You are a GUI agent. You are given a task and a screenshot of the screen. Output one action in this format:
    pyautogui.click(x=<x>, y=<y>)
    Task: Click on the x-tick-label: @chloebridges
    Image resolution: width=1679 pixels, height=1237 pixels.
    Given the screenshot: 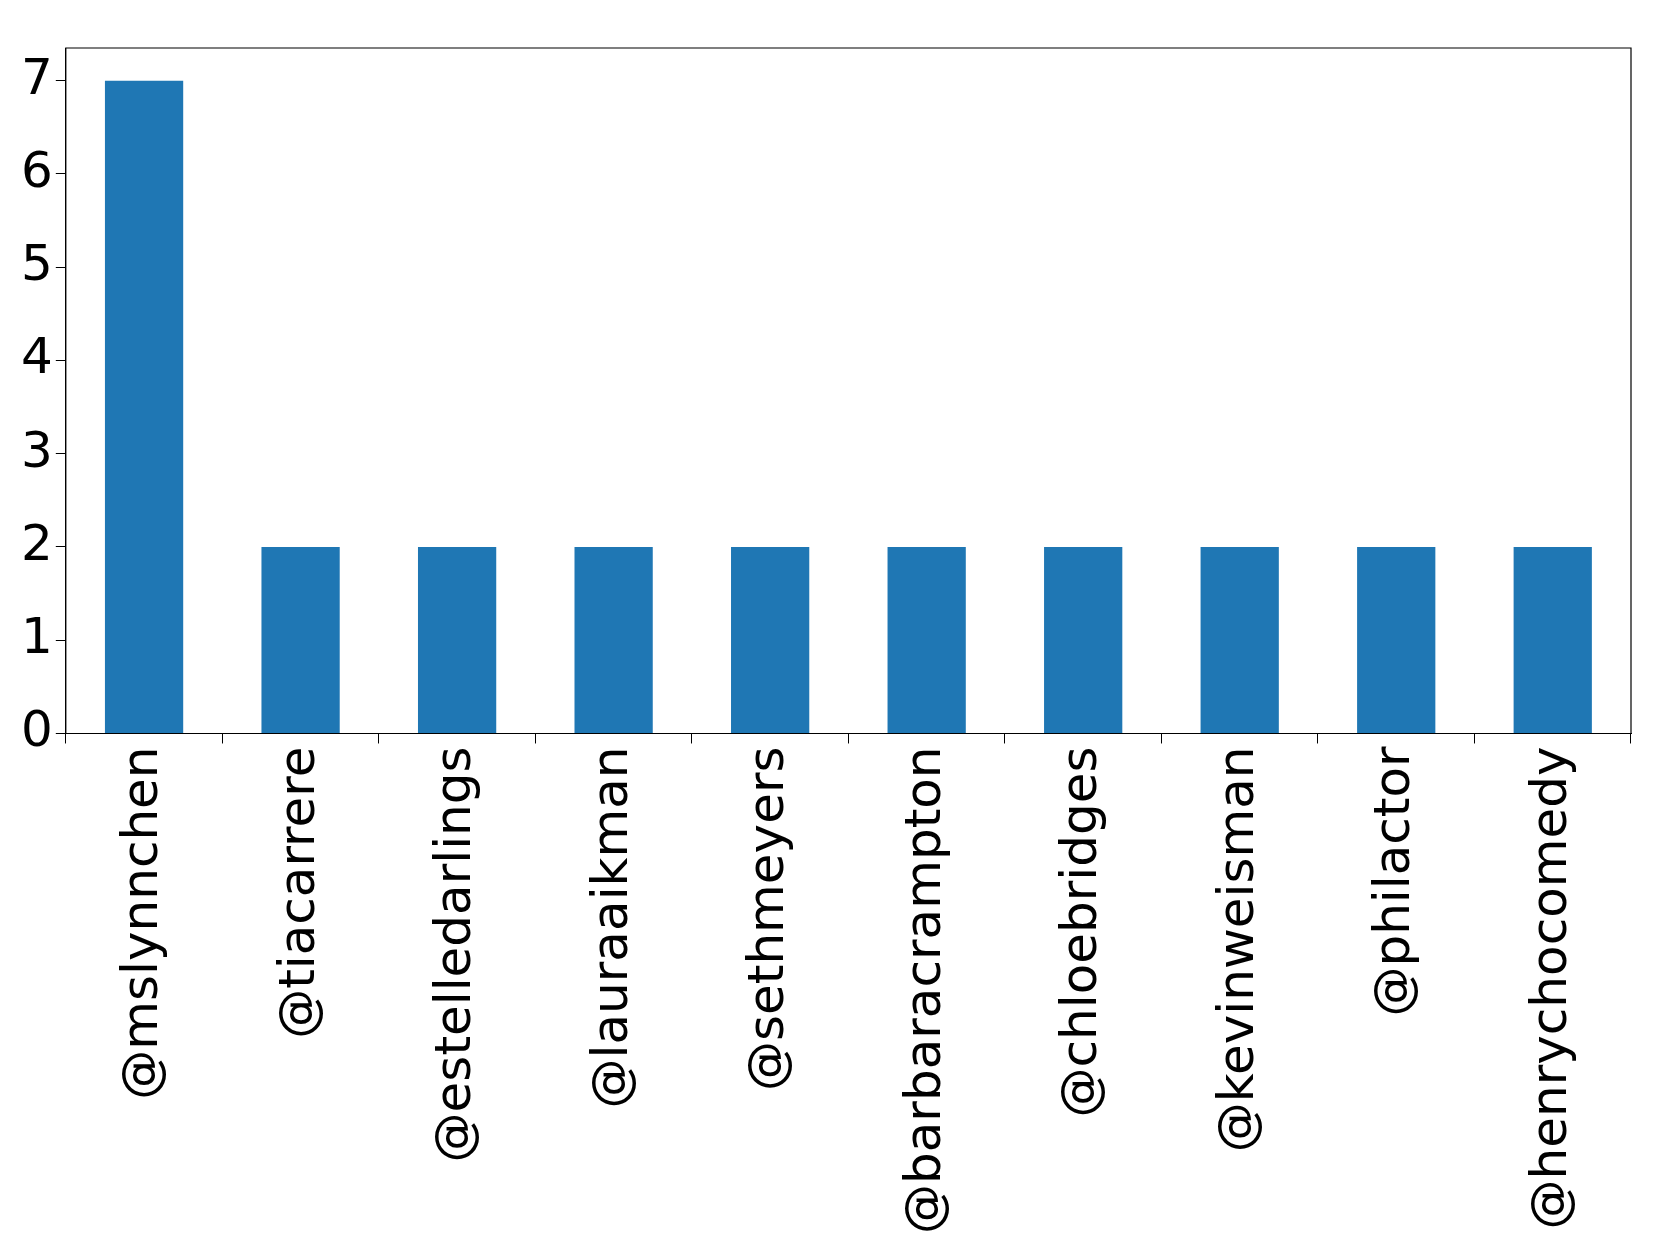 What is the action you would take?
    pyautogui.click(x=1079, y=932)
    